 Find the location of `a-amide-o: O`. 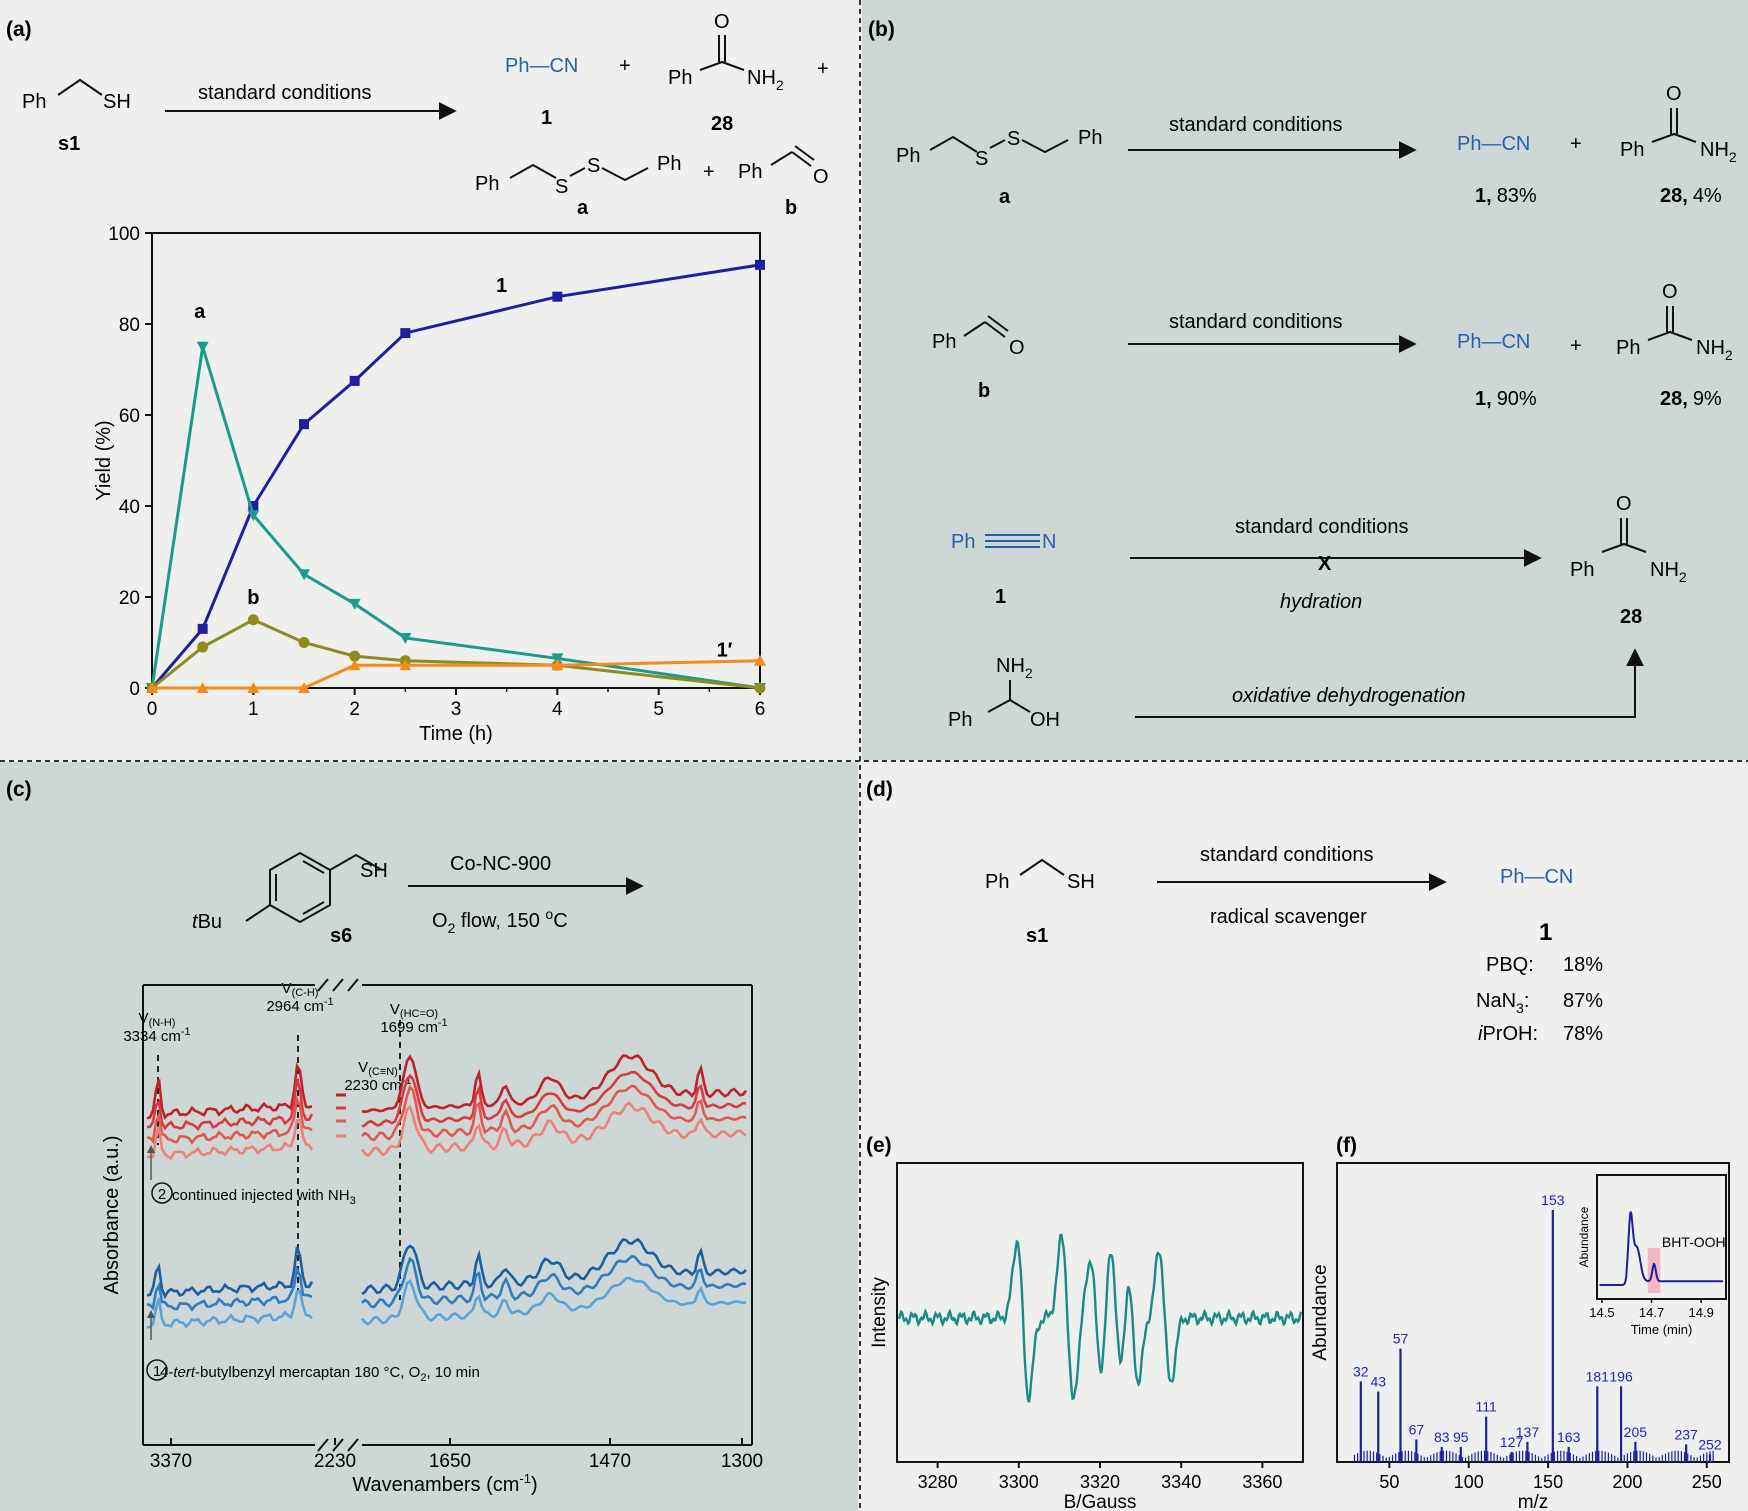

a-amide-o: O is located at coordinates (722, 22).